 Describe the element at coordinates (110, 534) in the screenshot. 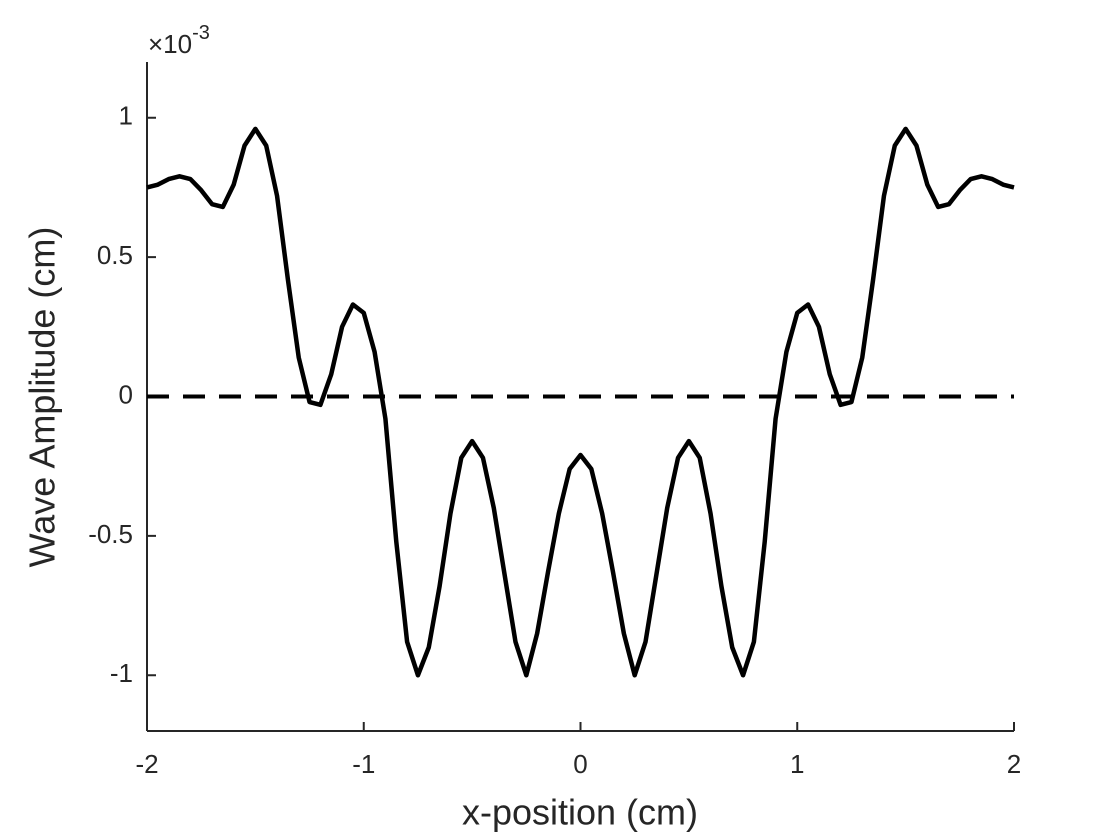

I see `y-tick-label: -0.5` at that location.